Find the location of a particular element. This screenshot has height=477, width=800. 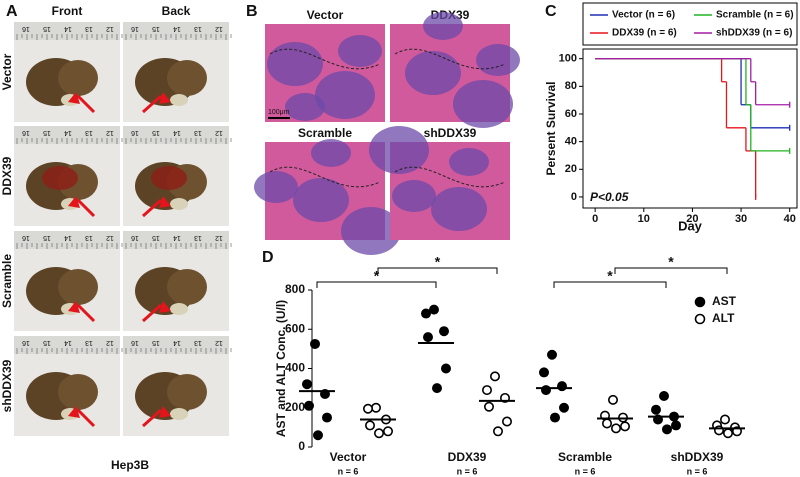

y-tick-label: 400 is located at coordinates (295, 368).